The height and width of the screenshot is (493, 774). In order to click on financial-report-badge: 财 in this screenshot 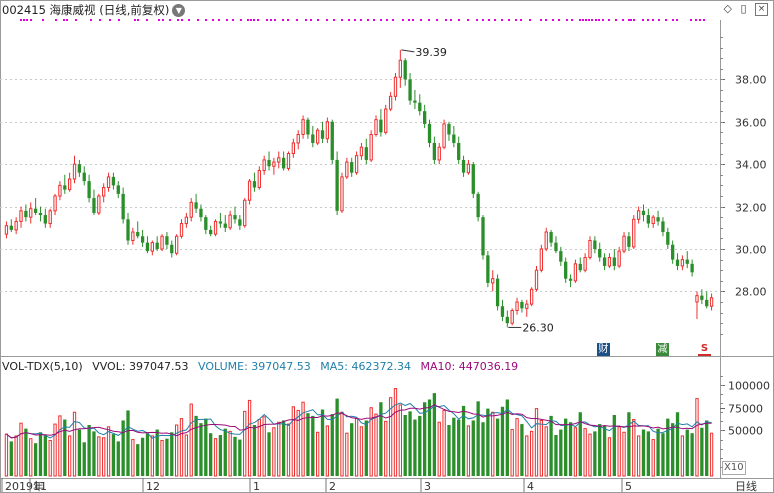, I will do `click(603, 349)`.